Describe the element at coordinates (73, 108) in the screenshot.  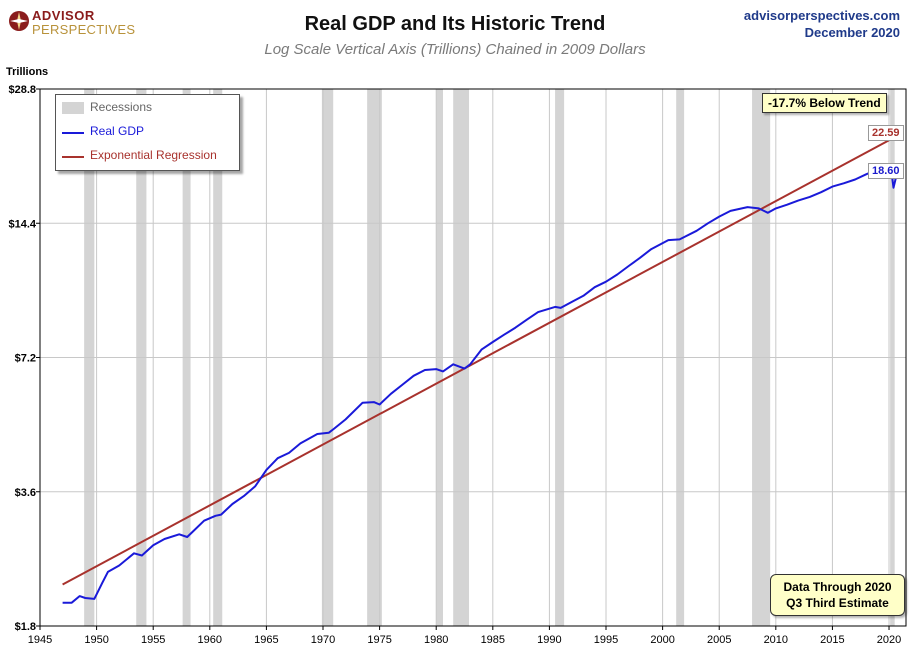
I see `legend-swatch-recessions` at that location.